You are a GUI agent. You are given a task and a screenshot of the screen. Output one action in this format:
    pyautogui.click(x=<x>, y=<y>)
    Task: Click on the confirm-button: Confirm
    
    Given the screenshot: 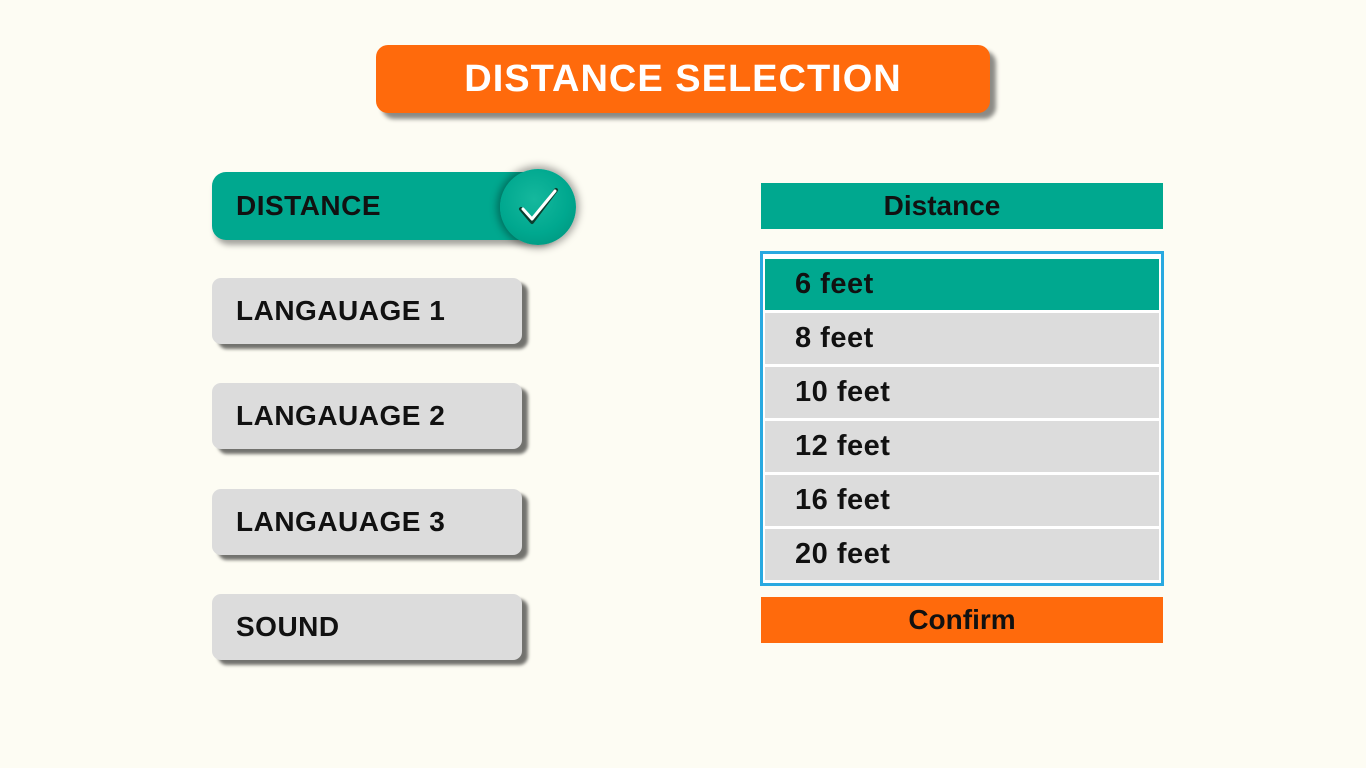 What is the action you would take?
    pyautogui.click(x=962, y=620)
    